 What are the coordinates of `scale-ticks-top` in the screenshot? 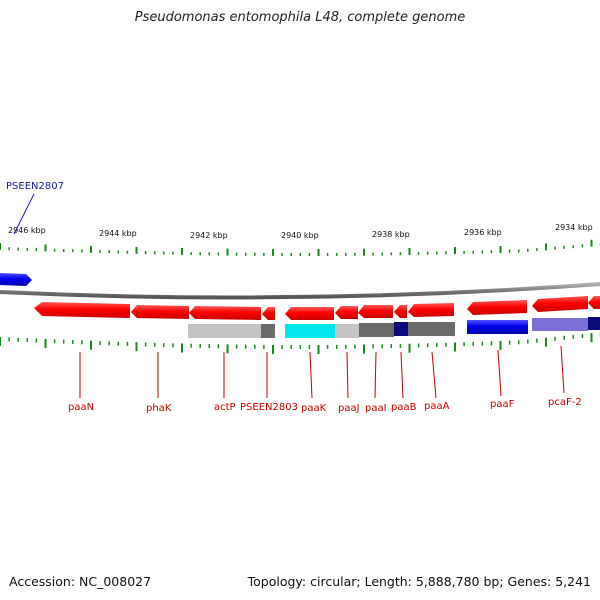 It's located at (300, 247).